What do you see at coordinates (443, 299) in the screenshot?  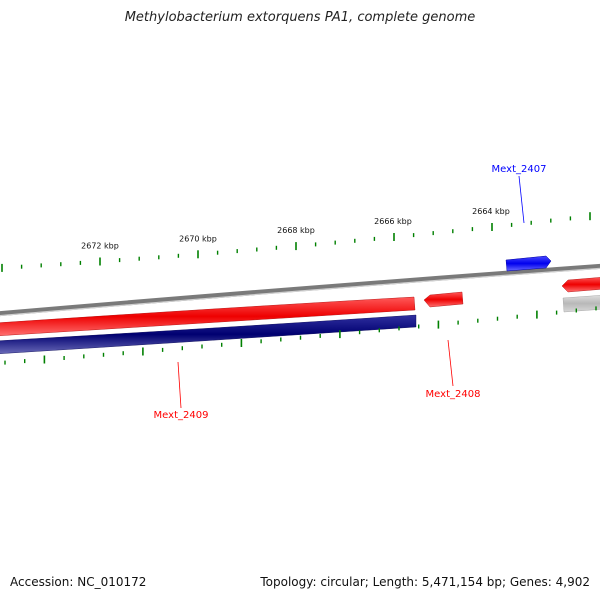 I see `gene-mext-2408-arrow` at bounding box center [443, 299].